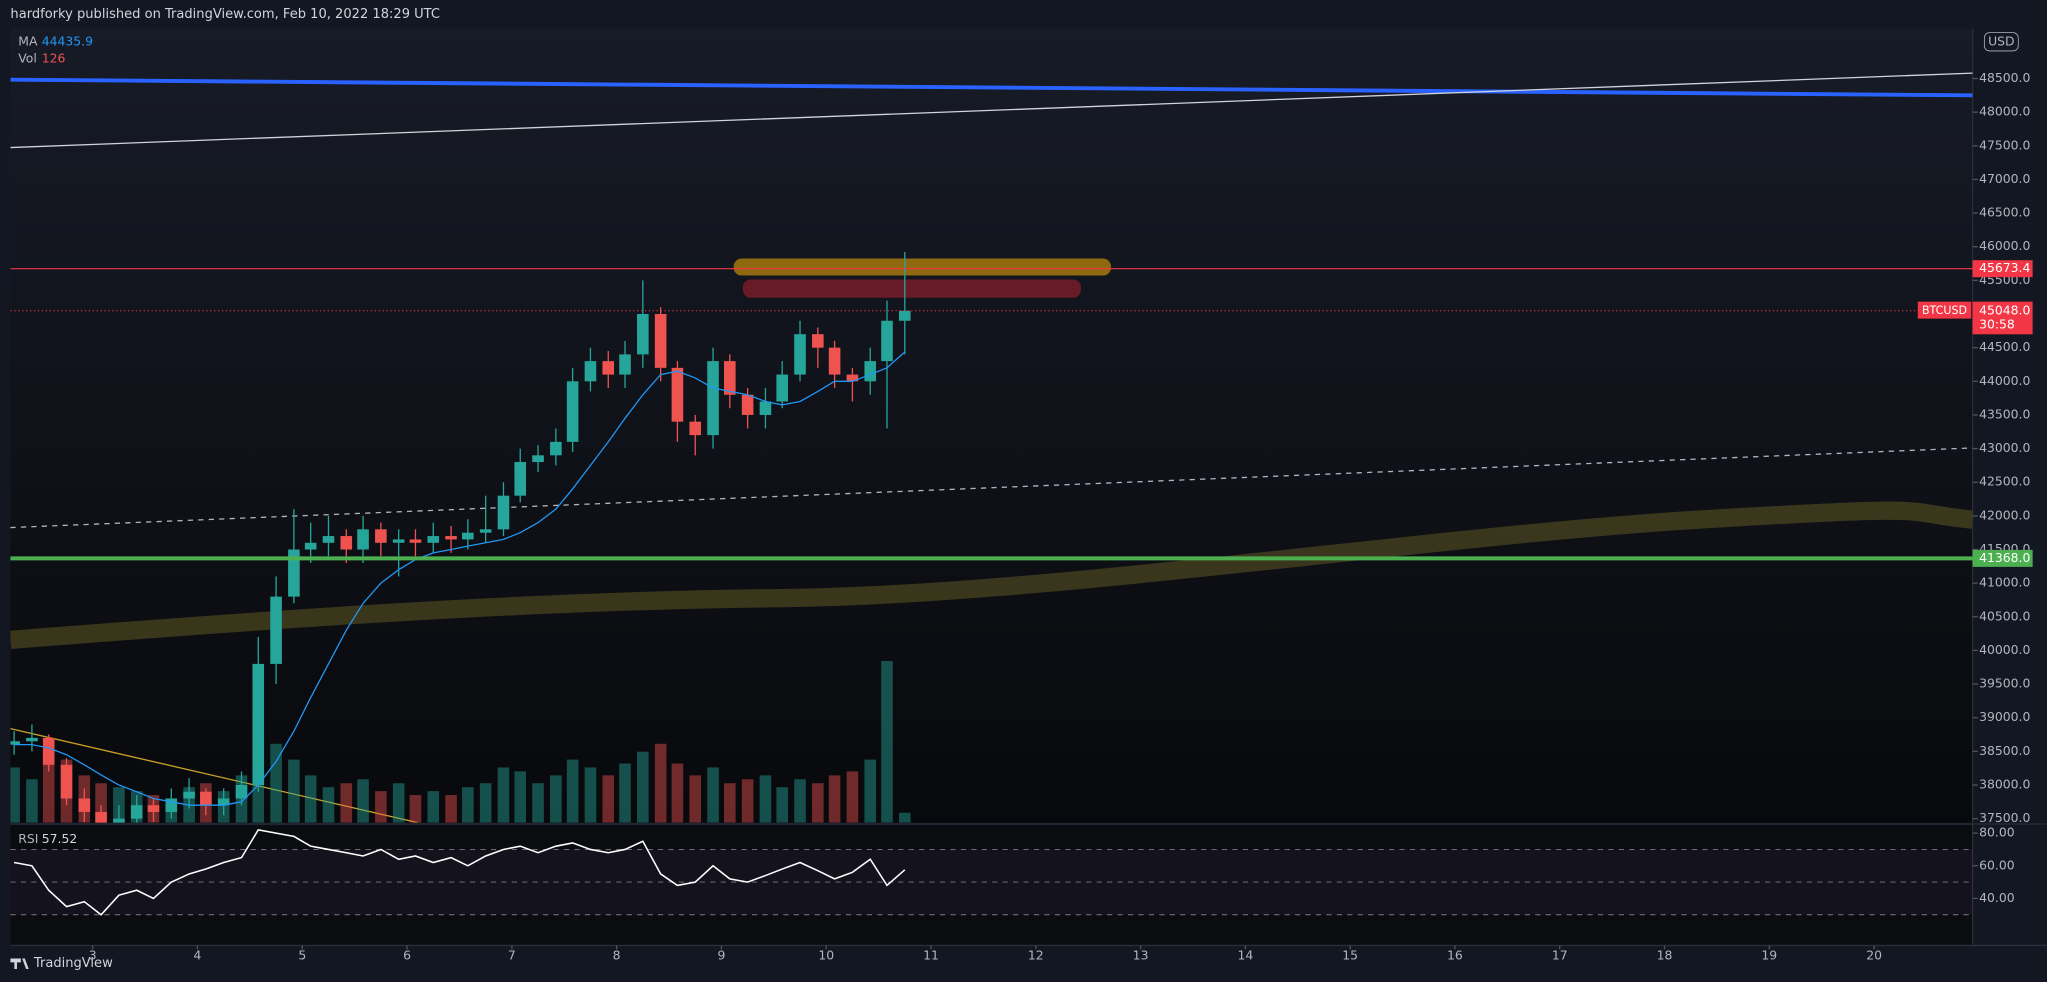 This screenshot has width=2047, height=982. I want to click on currency-badge, so click(2001, 42).